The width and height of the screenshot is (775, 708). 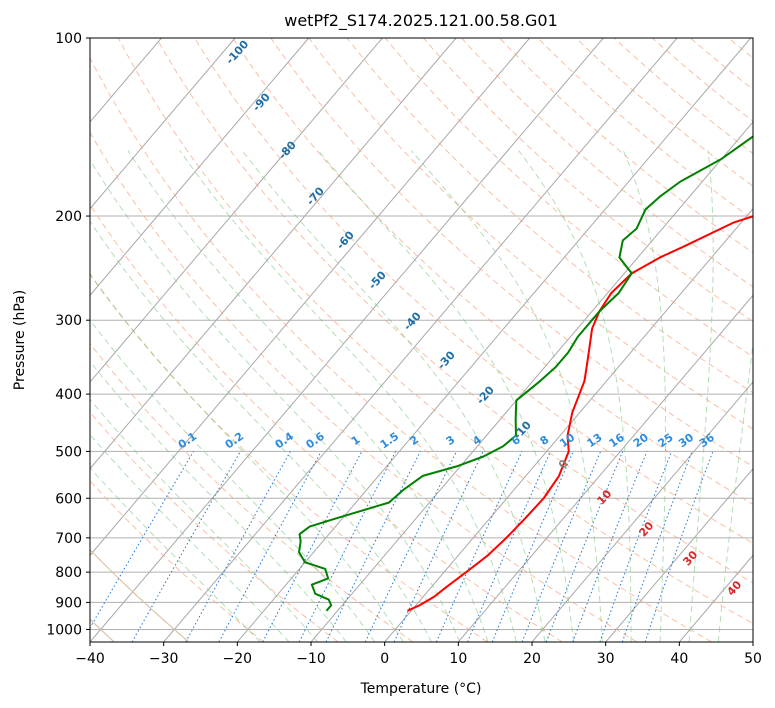 I want to click on mixing-ratio-label: 20, so click(x=641, y=441).